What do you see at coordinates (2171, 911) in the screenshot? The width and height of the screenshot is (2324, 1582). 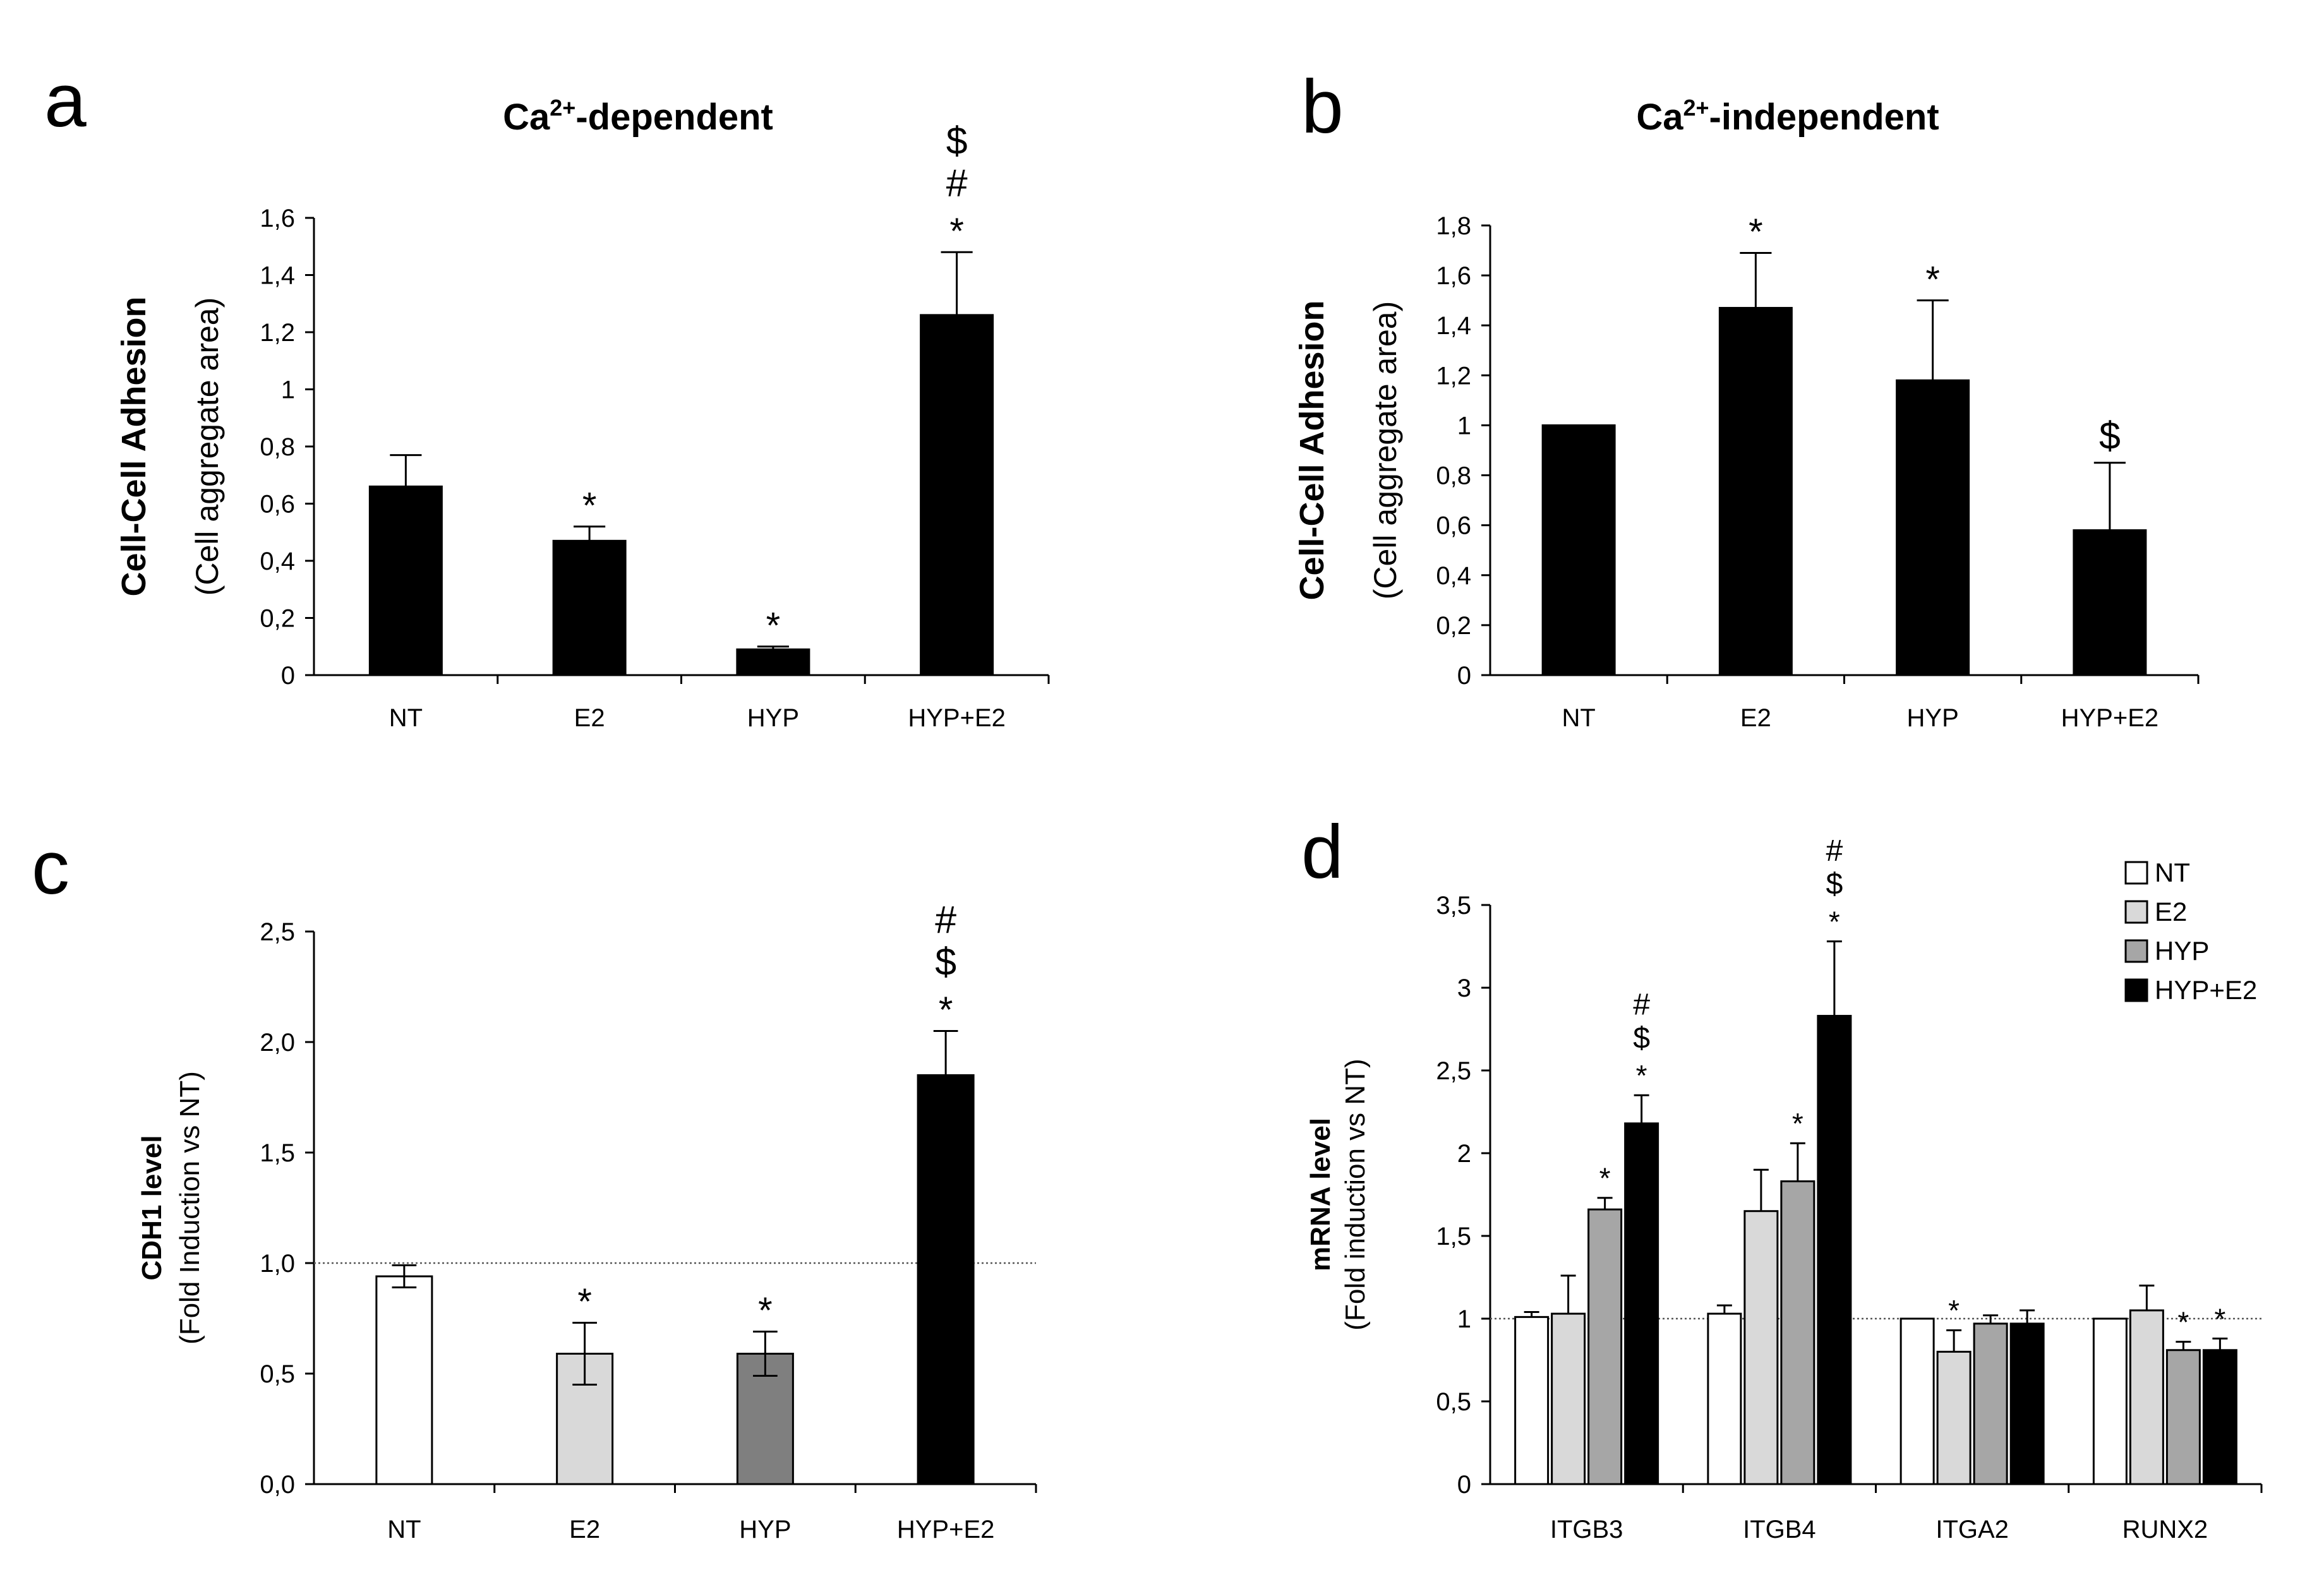 I see `legend-label: E2` at bounding box center [2171, 911].